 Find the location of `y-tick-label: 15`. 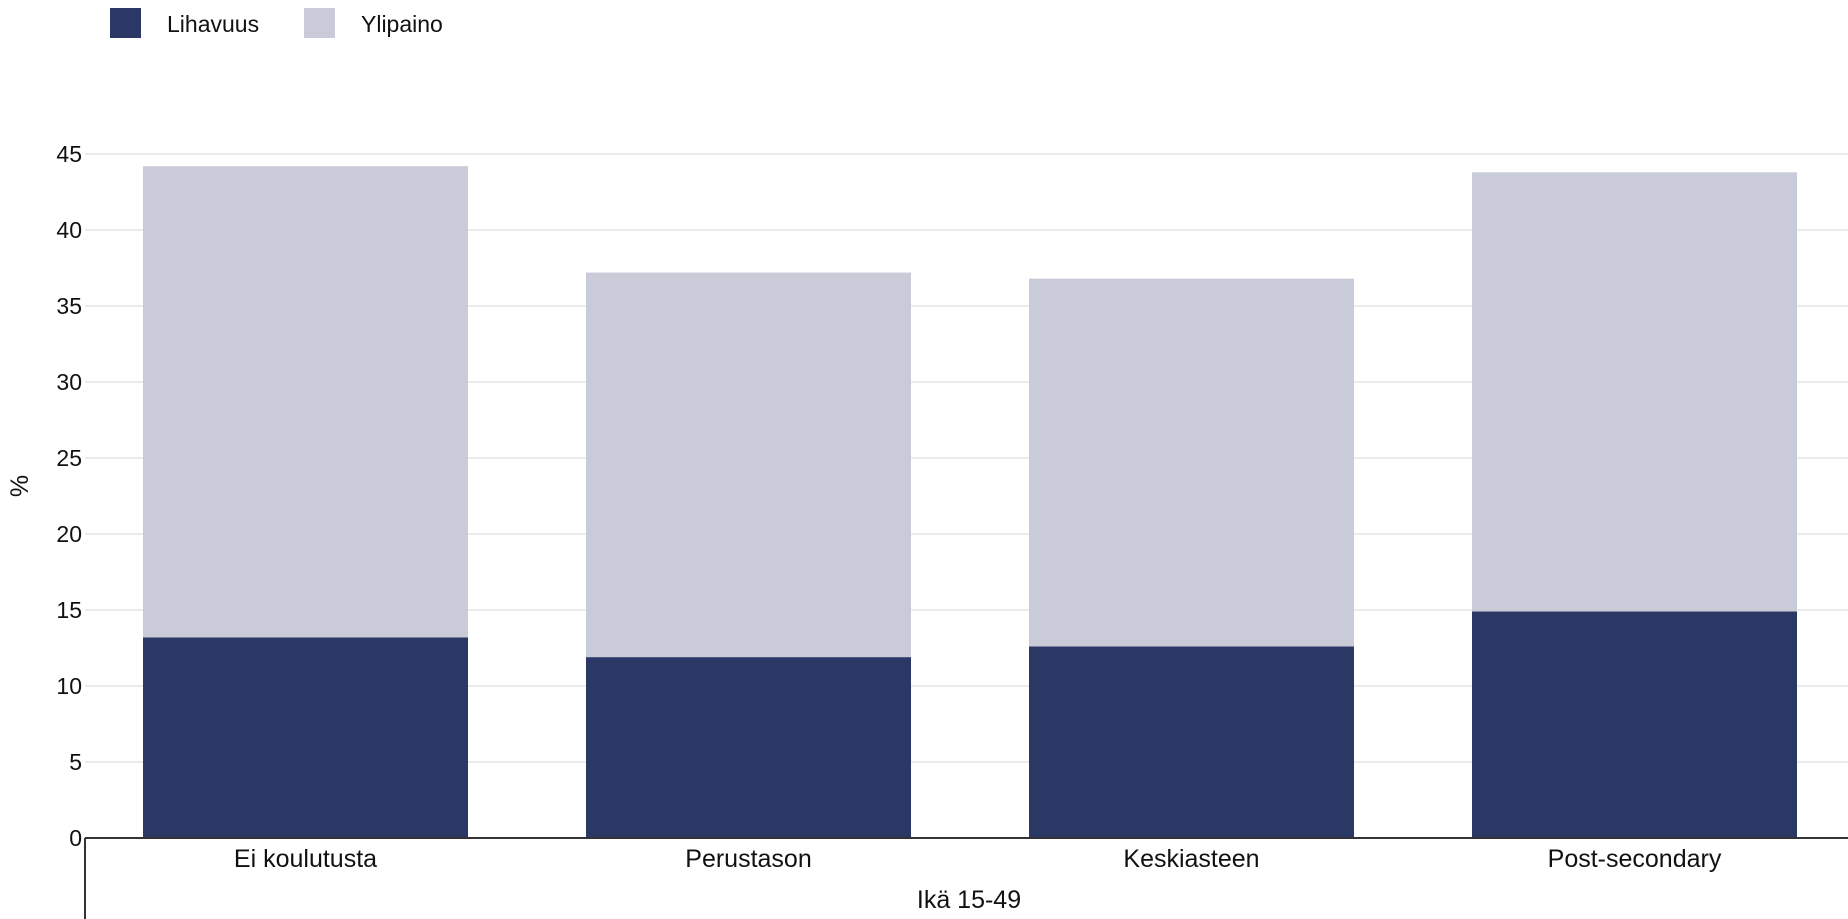

y-tick-label: 15 is located at coordinates (69, 610).